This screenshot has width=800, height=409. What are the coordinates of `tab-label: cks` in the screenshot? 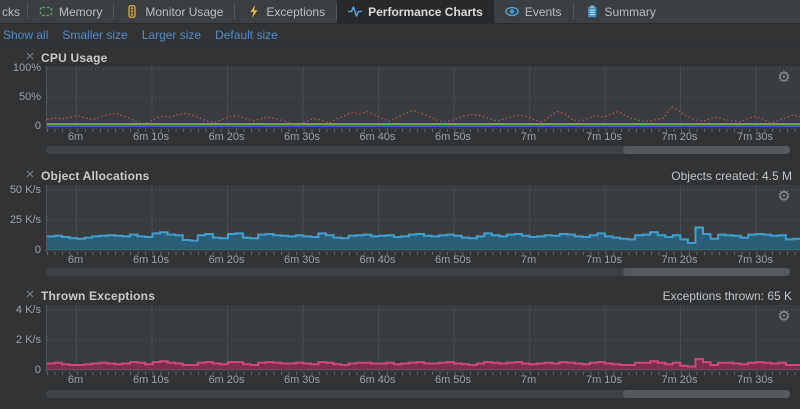 It's located at (11, 11).